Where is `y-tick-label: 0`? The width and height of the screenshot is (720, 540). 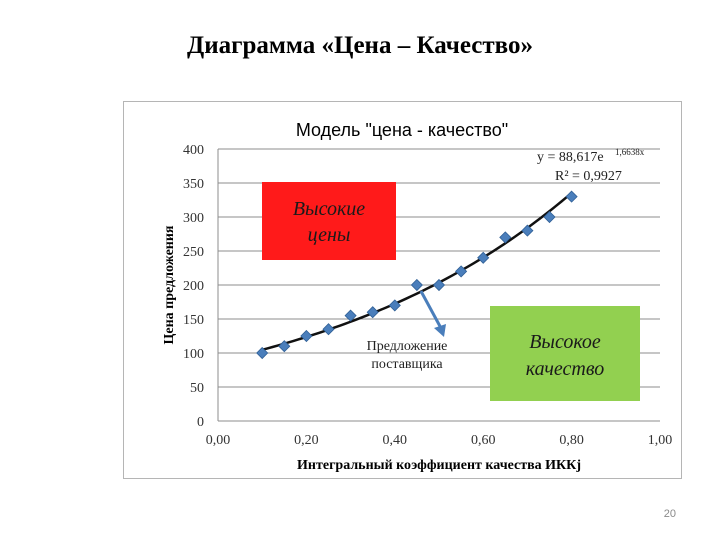 y-tick-label: 0 is located at coordinates (200, 422).